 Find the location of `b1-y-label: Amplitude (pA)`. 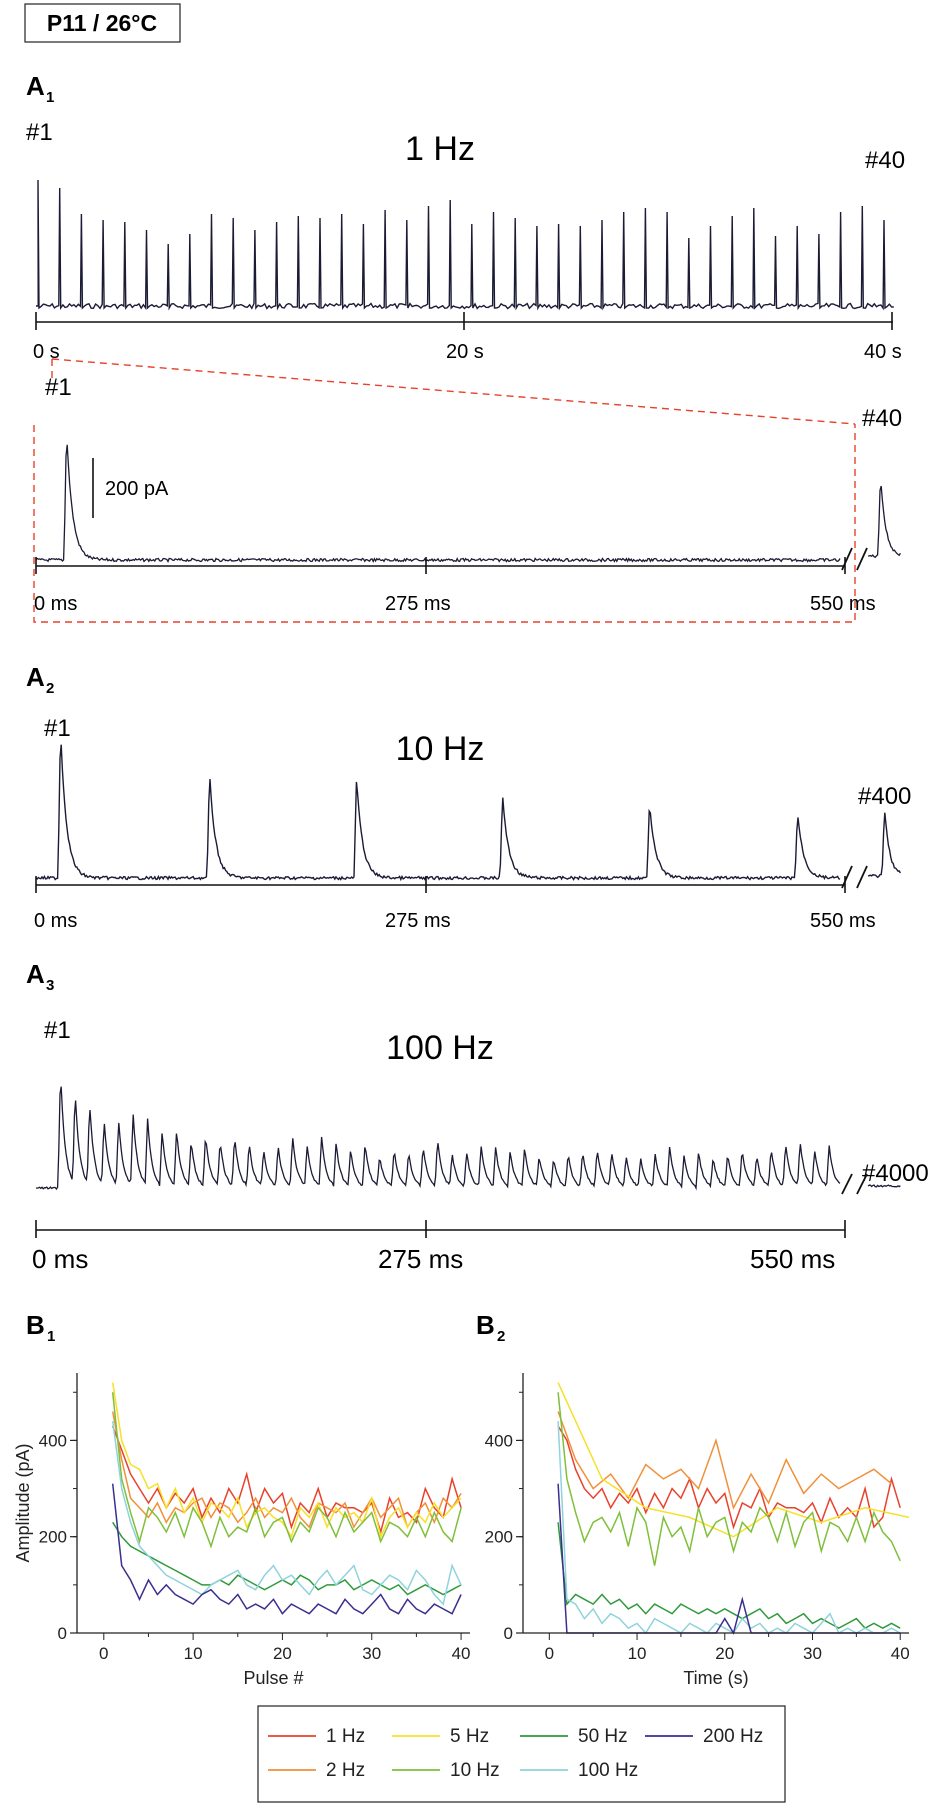

b1-y-label: Amplitude (pA) is located at coordinates (23, 1502).